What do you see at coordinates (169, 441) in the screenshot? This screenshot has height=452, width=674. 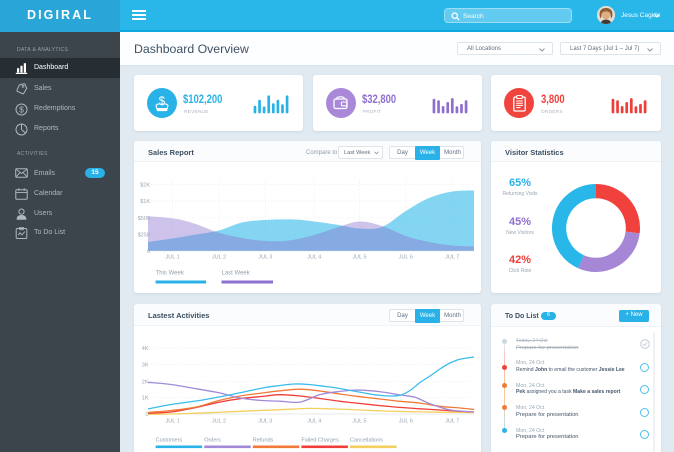 I see `svg-text: Customers` at bounding box center [169, 441].